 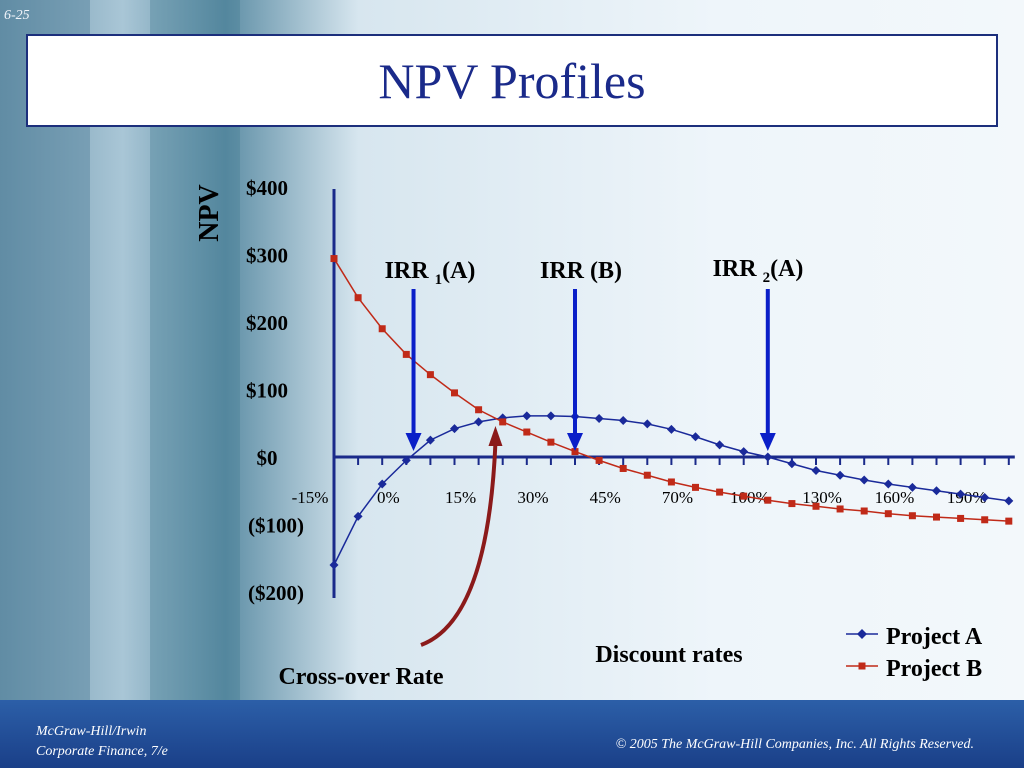 I want to click on x-tick-labels: -15% 0% 15% 30% 45% 70% 100% 130% 160% 190%, so click(x=639, y=497).